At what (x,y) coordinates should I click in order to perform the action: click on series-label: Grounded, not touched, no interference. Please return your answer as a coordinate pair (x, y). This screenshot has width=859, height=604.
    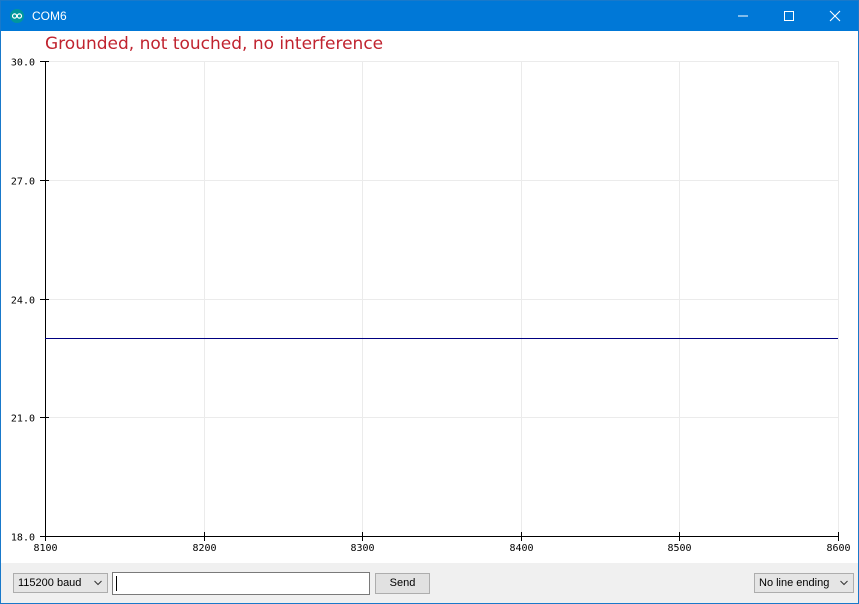
    Looking at the image, I should click on (214, 44).